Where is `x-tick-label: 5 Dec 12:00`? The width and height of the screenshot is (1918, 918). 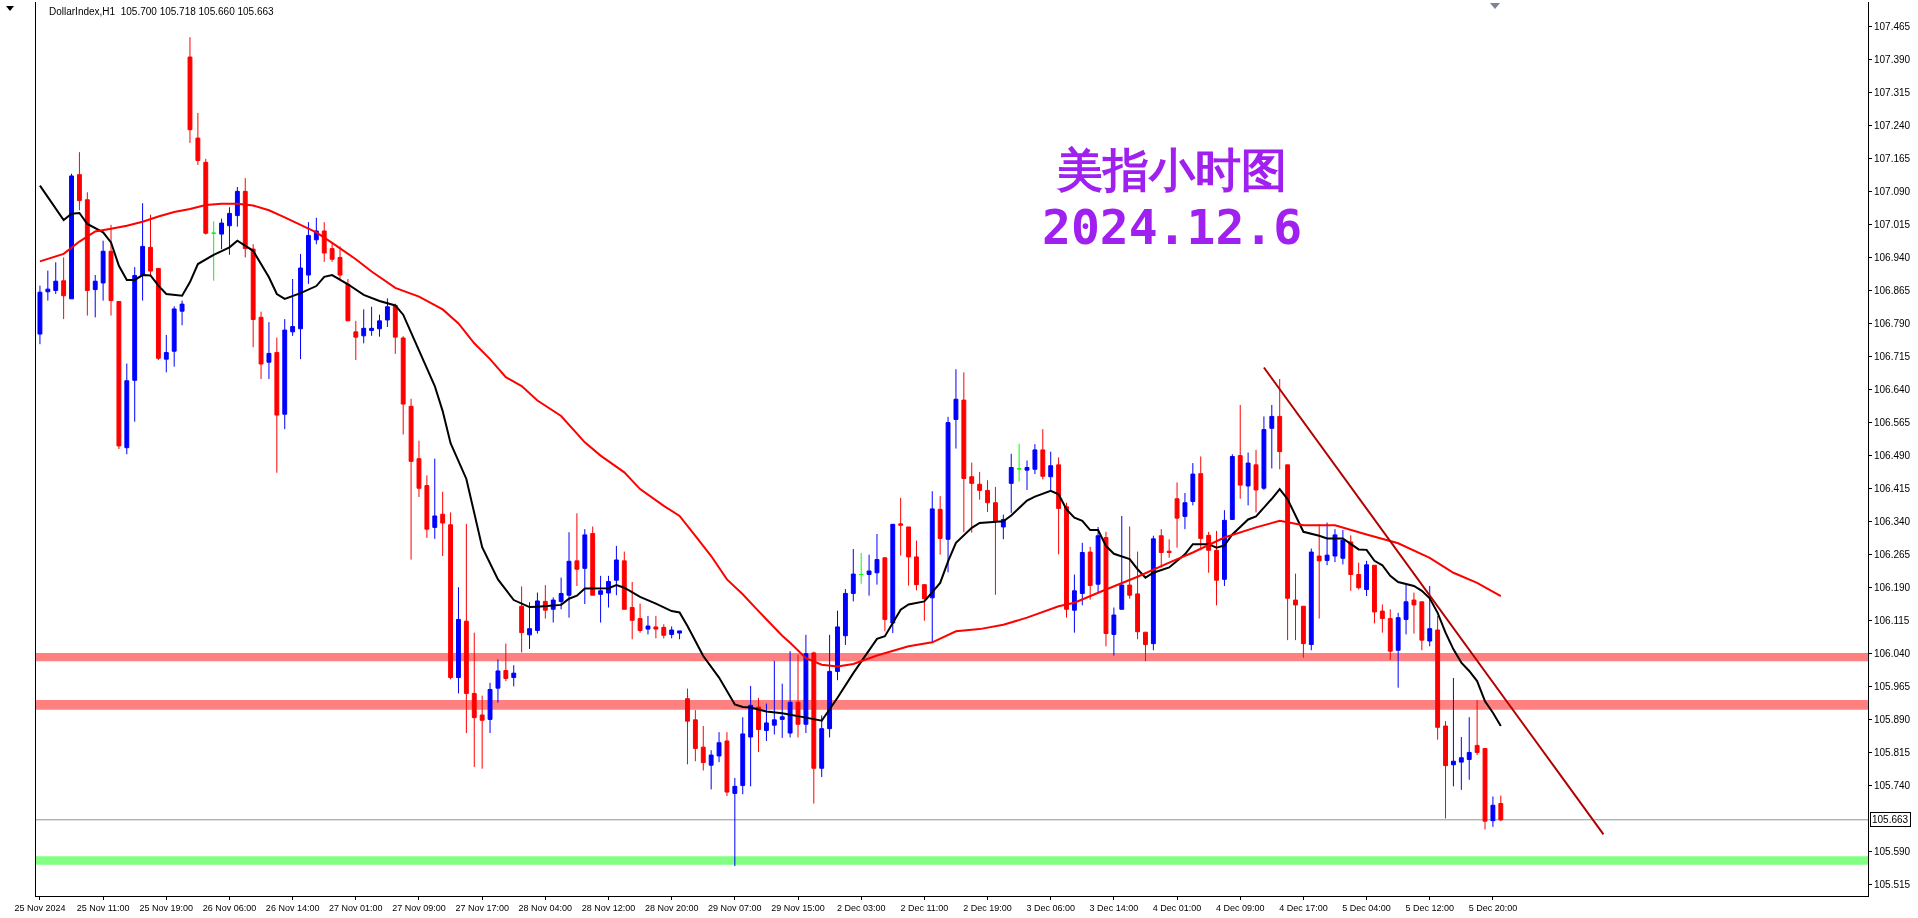 x-tick-label: 5 Dec 12:00 is located at coordinates (1430, 907).